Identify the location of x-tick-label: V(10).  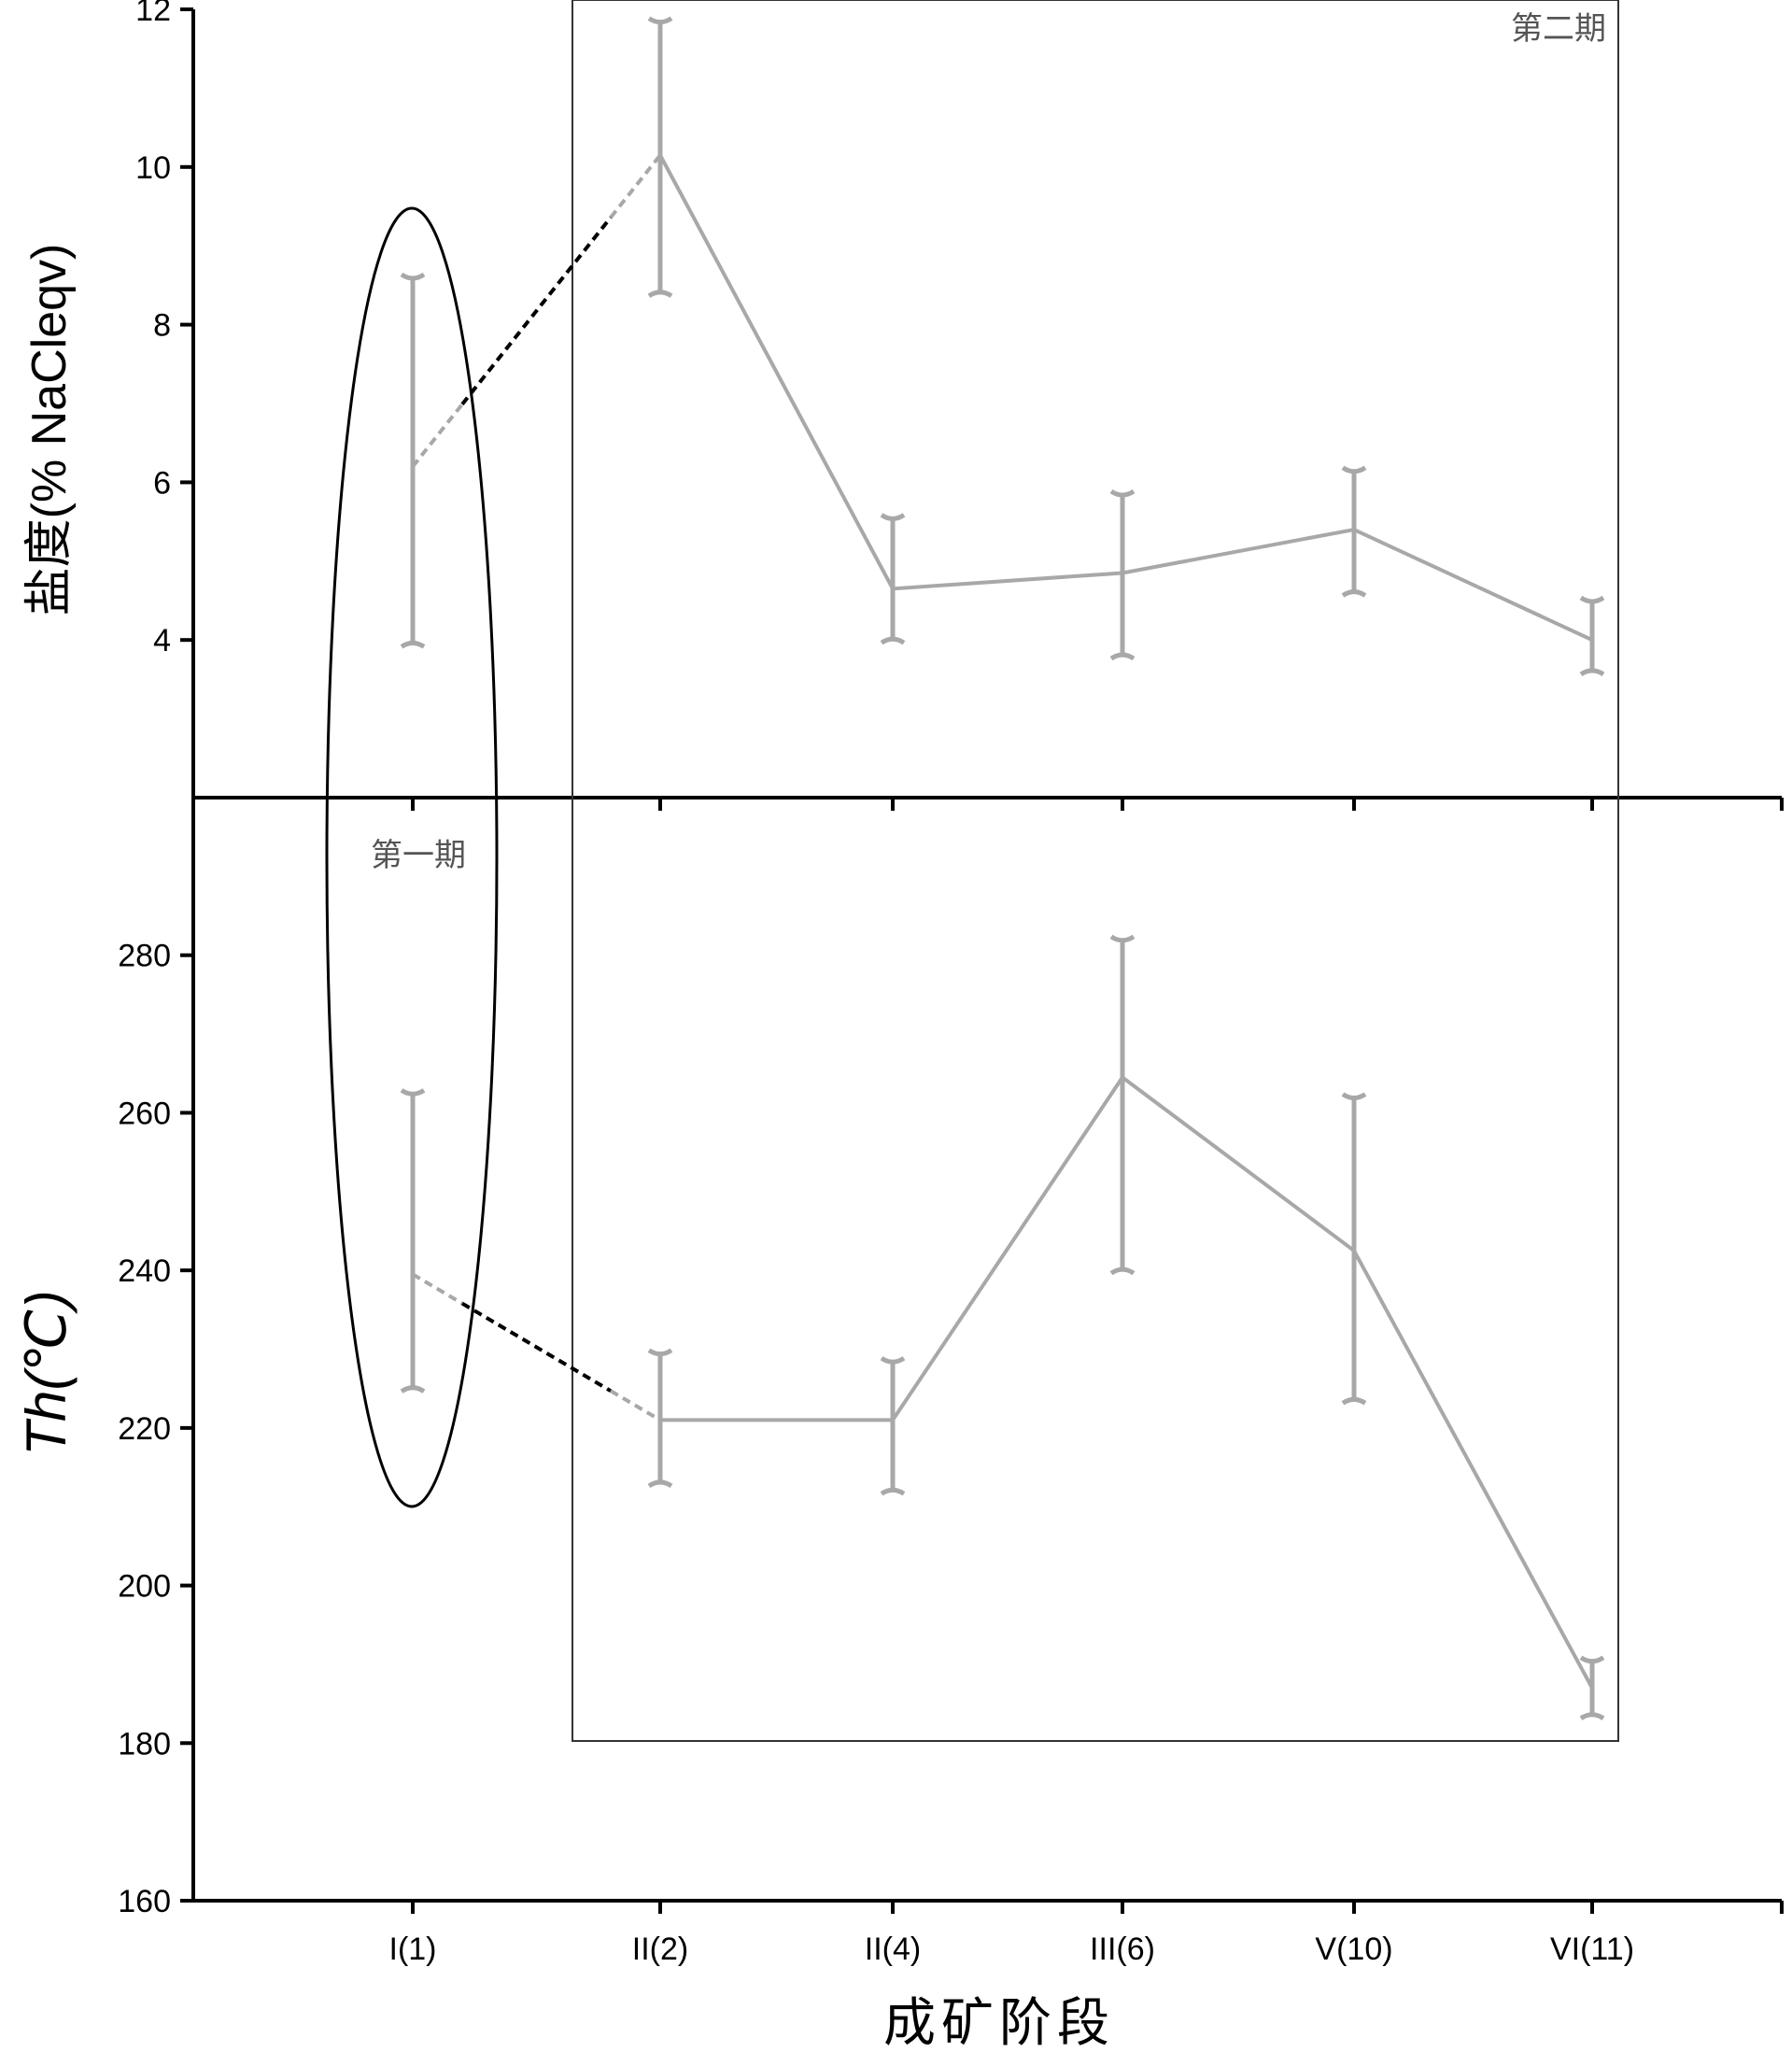
(1353, 1949).